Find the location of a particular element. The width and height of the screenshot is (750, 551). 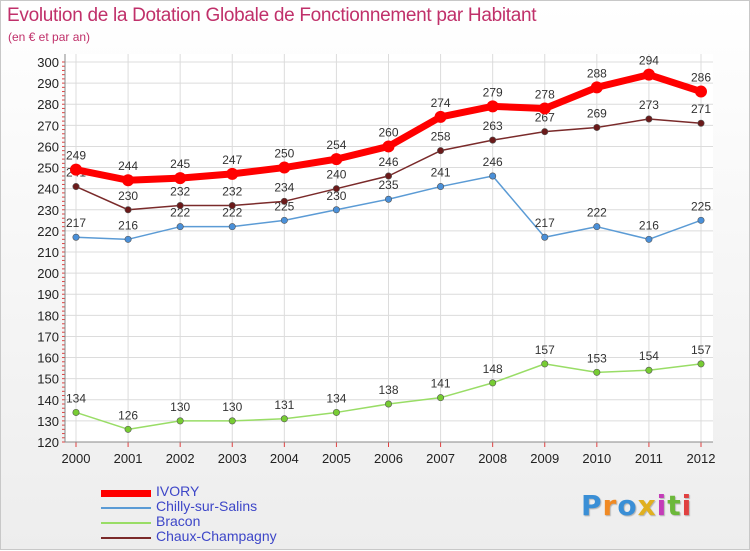

data-label-ivory: 294 is located at coordinates (649, 61).